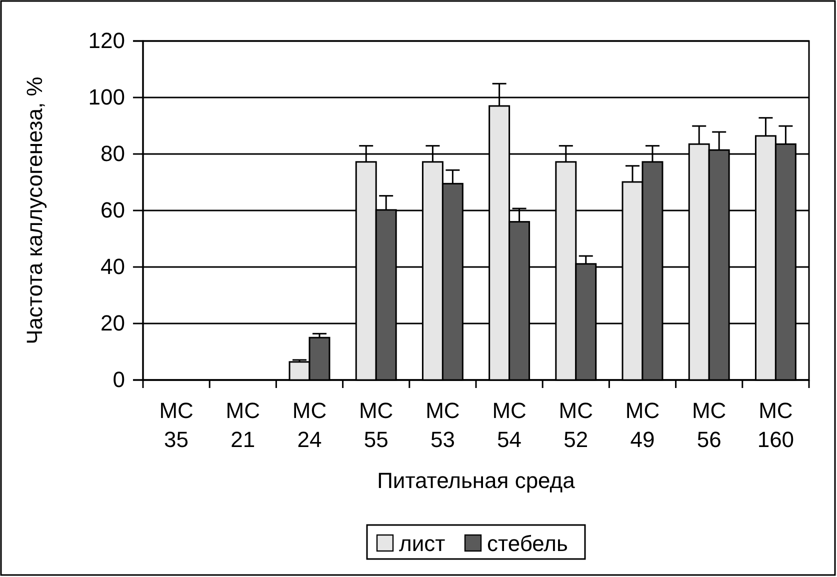 This screenshot has width=837, height=577. What do you see at coordinates (422, 543) in the screenshot?
I see `legend-label: лист` at bounding box center [422, 543].